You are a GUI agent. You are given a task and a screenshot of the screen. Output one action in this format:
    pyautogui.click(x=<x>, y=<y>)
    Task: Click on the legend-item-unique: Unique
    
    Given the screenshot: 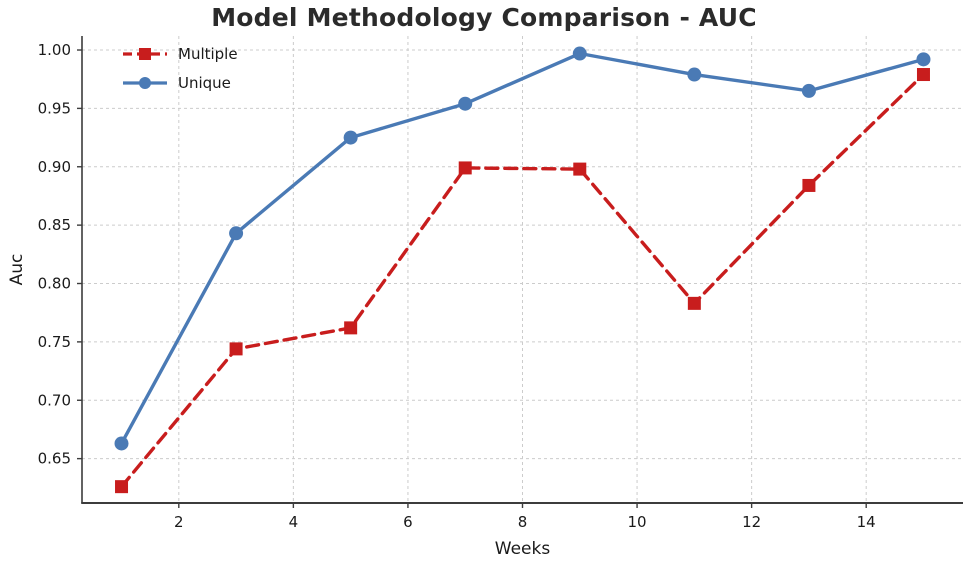 What is the action you would take?
    pyautogui.click(x=180, y=83)
    